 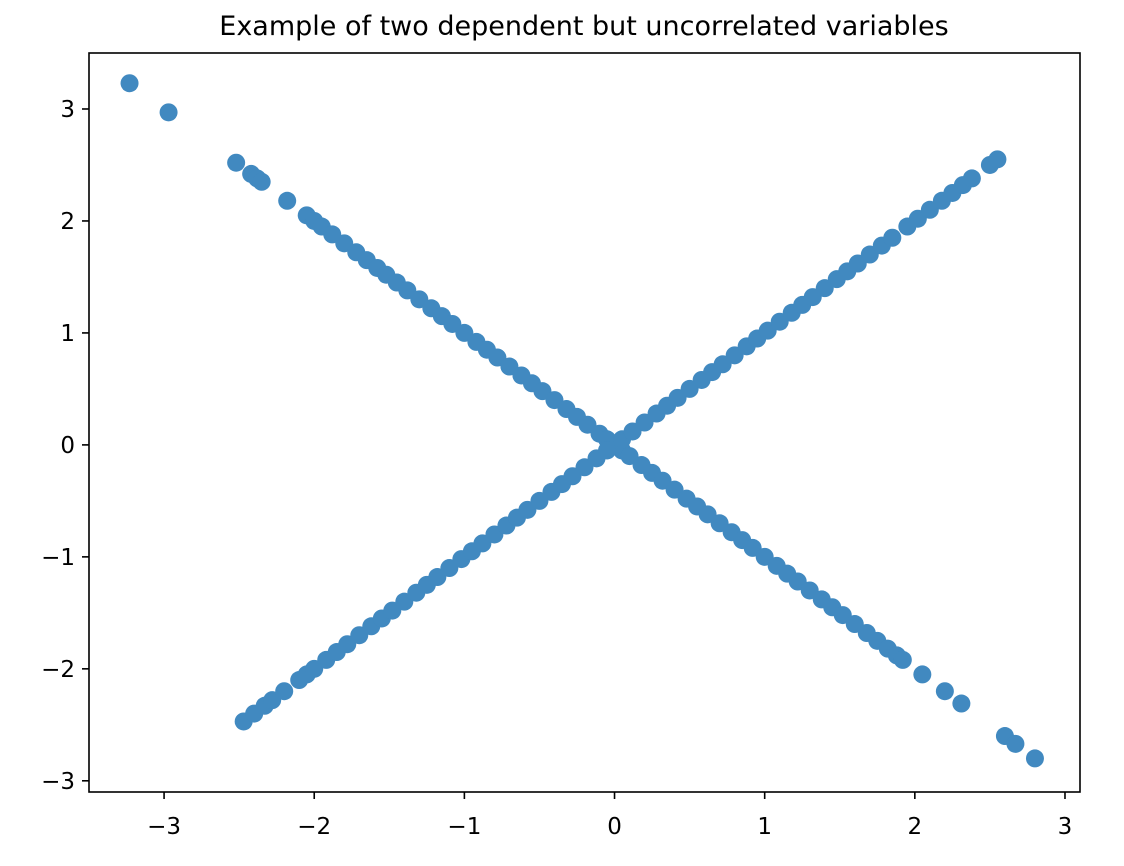 I want to click on x-tick-label: −2, so click(x=314, y=827).